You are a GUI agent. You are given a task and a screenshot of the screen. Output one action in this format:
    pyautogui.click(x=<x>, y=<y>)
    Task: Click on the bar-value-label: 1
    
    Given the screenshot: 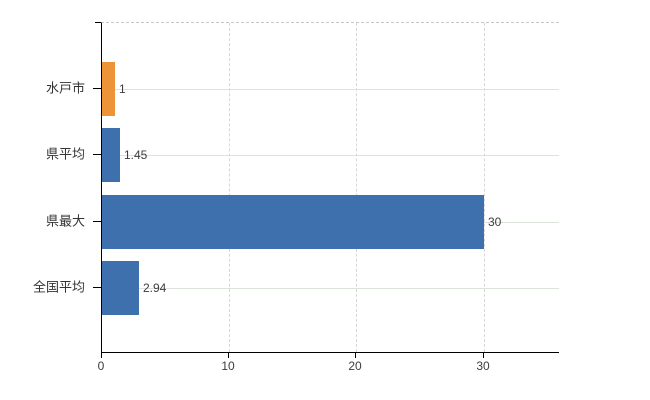 What is the action you would take?
    pyautogui.click(x=122, y=89)
    